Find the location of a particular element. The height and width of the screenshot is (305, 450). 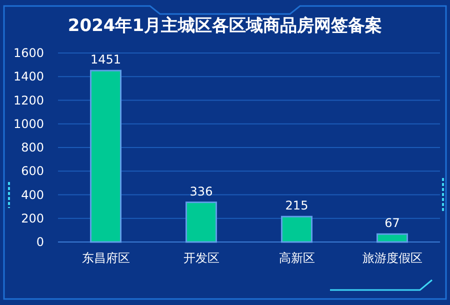

y-tick-label: 800 is located at coordinates (32, 147).